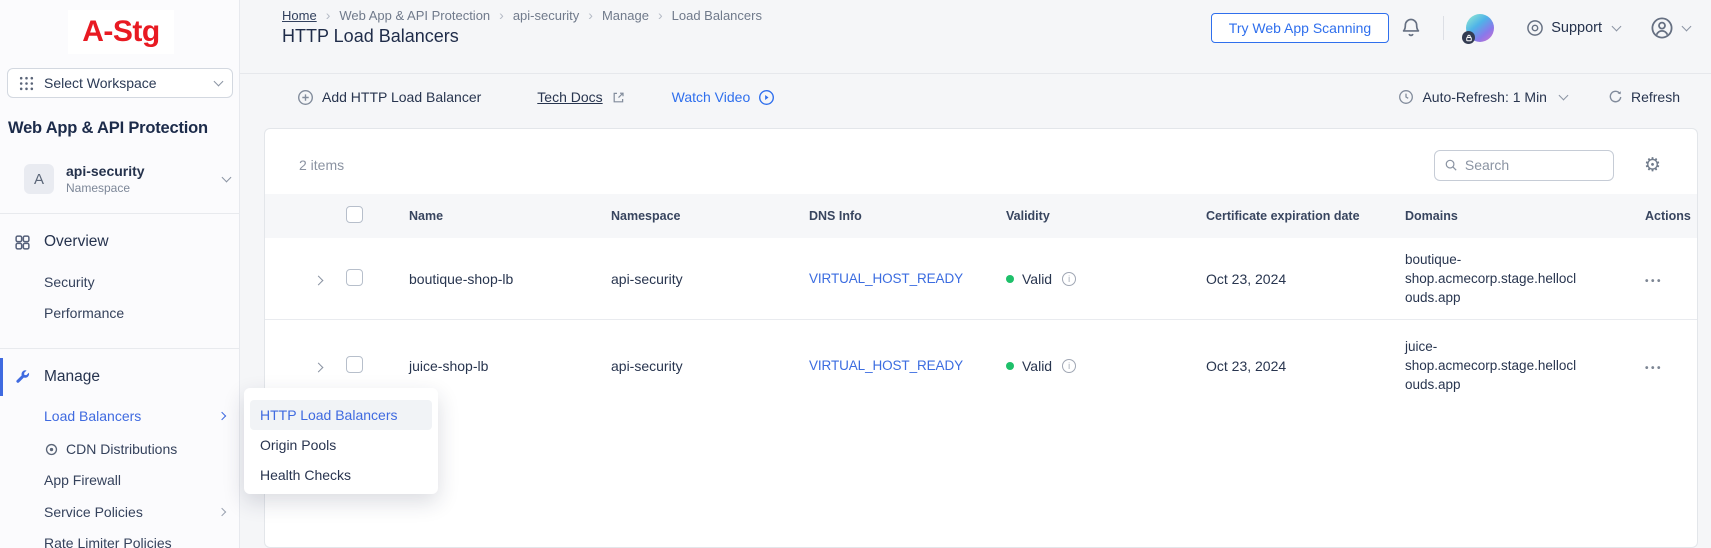 This screenshot has height=548, width=1711. I want to click on sidebar-item-label: CDN Distributions, so click(122, 449).